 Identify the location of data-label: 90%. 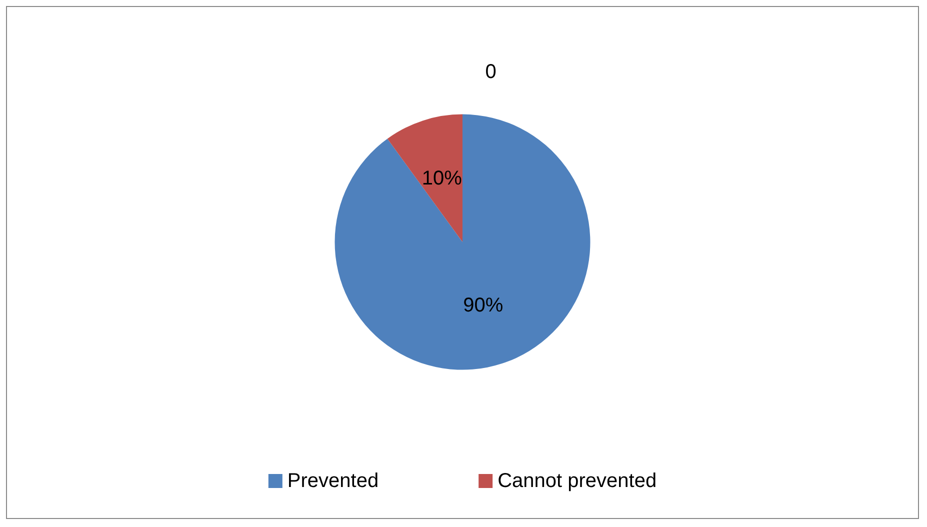
(483, 305).